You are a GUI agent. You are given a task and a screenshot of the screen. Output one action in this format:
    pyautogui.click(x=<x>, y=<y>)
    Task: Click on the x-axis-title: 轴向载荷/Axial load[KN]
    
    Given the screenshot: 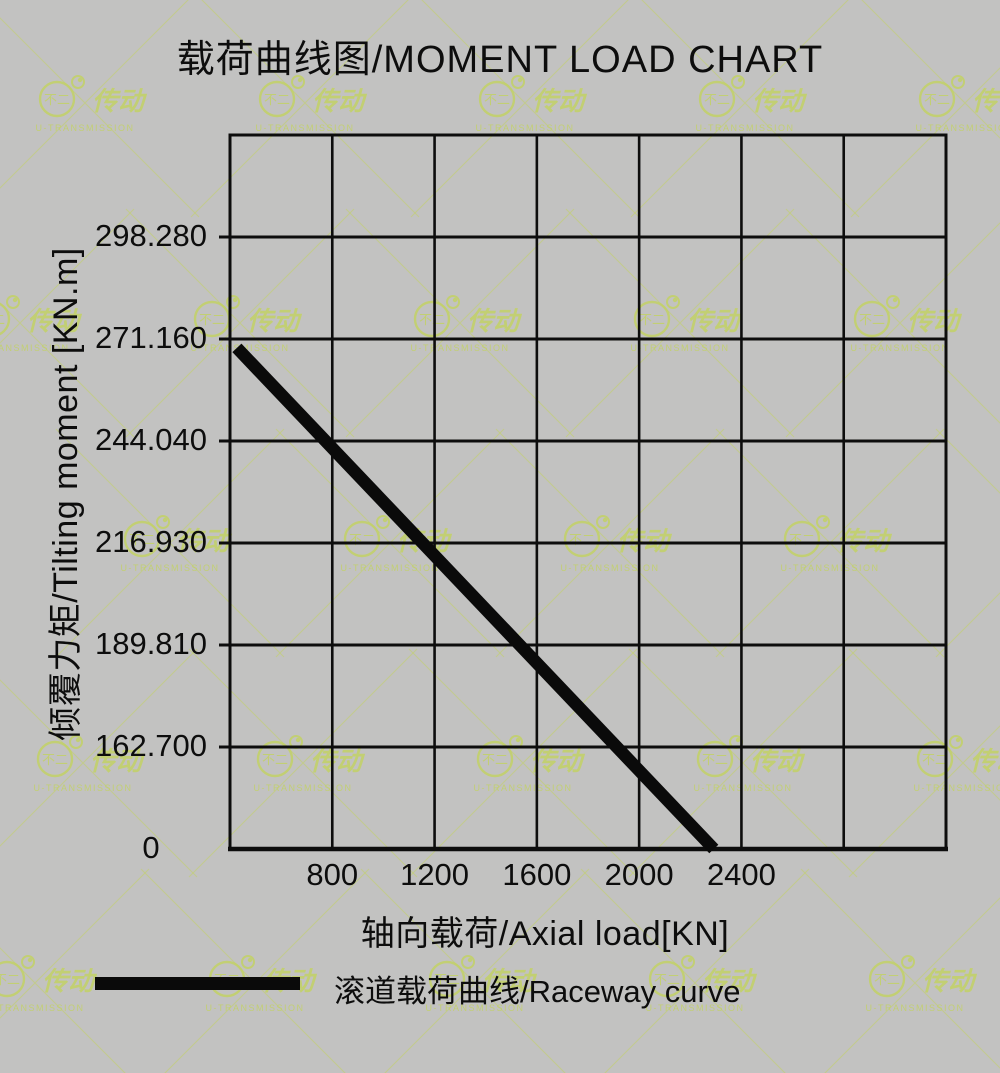 What is the action you would take?
    pyautogui.click(x=545, y=934)
    